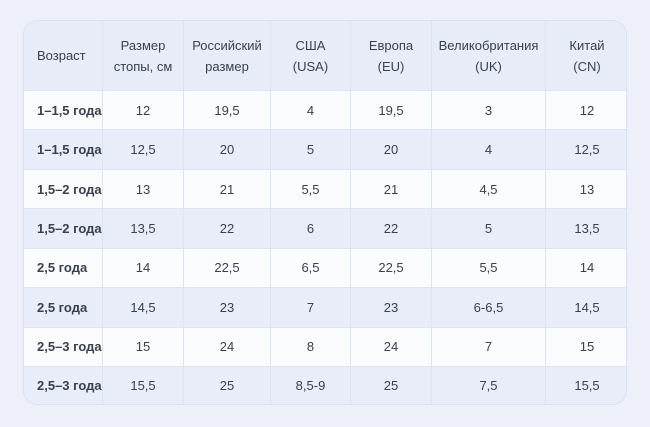 This screenshot has width=650, height=427. I want to click on column-header-0: Возраст, so click(63, 56).